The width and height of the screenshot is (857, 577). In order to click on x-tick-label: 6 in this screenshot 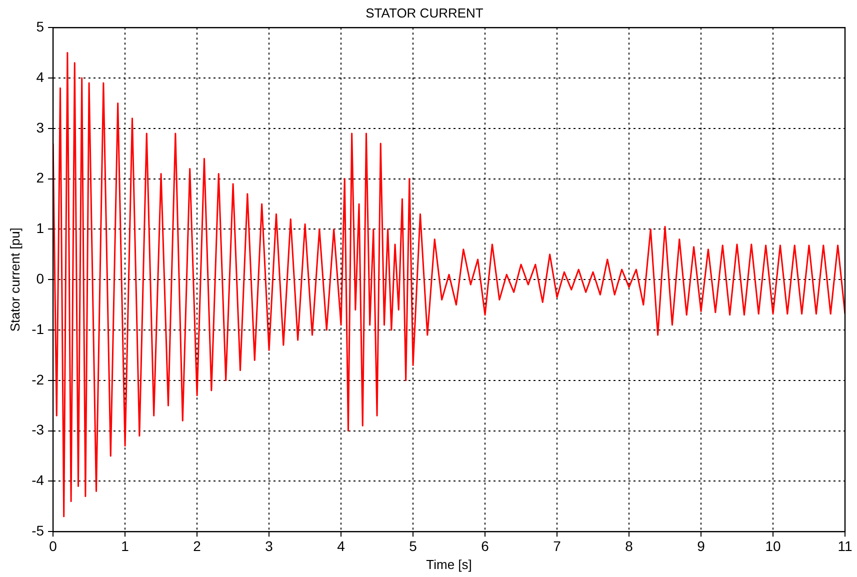, I will do `click(485, 546)`.